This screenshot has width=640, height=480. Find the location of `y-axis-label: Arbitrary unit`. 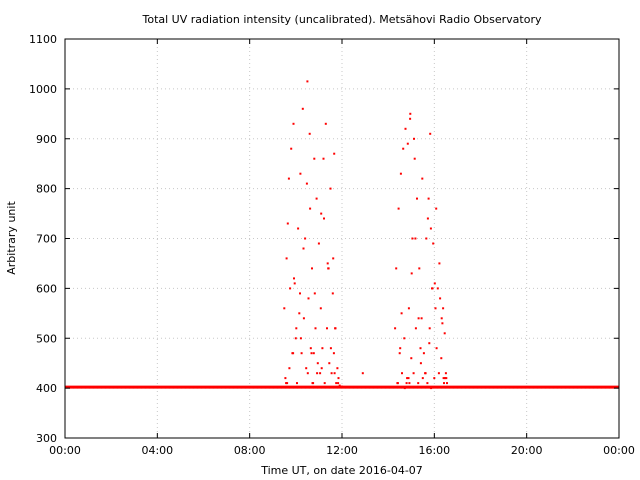

y-axis-label: Arbitrary unit is located at coordinates (11, 238).